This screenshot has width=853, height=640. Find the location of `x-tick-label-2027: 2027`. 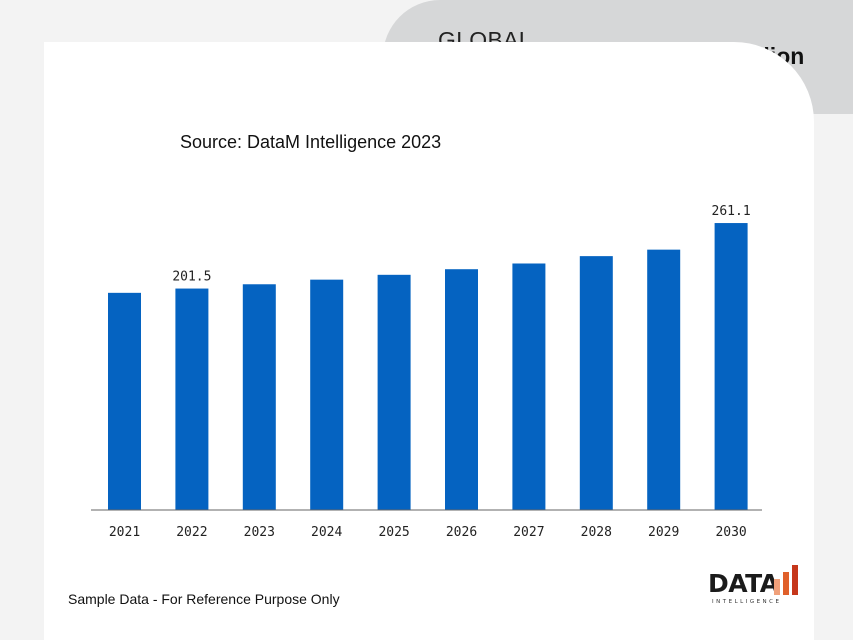

x-tick-label-2027: 2027 is located at coordinates (528, 532).